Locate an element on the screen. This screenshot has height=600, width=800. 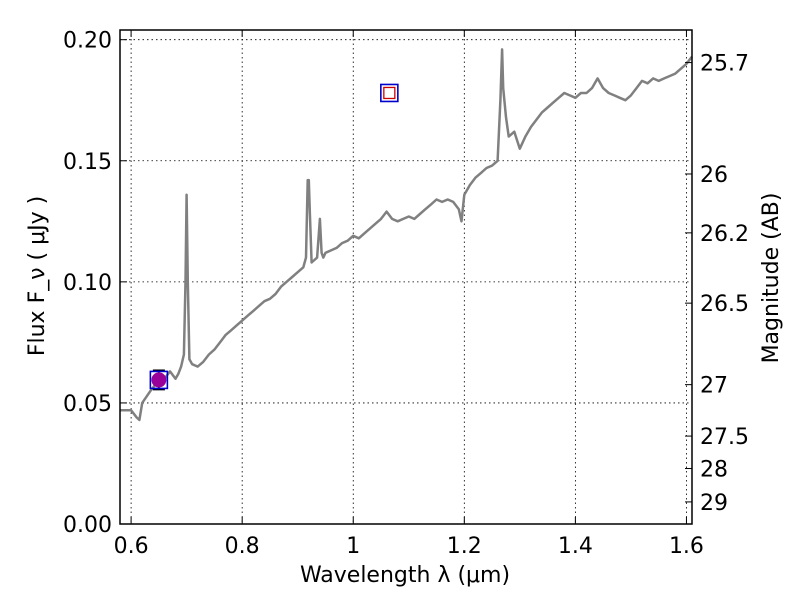
right-tick-label: 29 is located at coordinates (714, 503).